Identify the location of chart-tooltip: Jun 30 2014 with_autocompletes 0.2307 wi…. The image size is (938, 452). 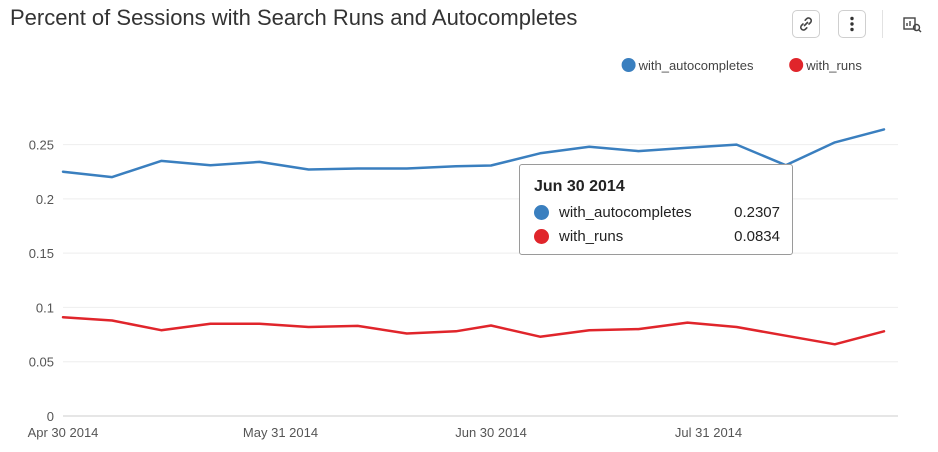
(656, 209).